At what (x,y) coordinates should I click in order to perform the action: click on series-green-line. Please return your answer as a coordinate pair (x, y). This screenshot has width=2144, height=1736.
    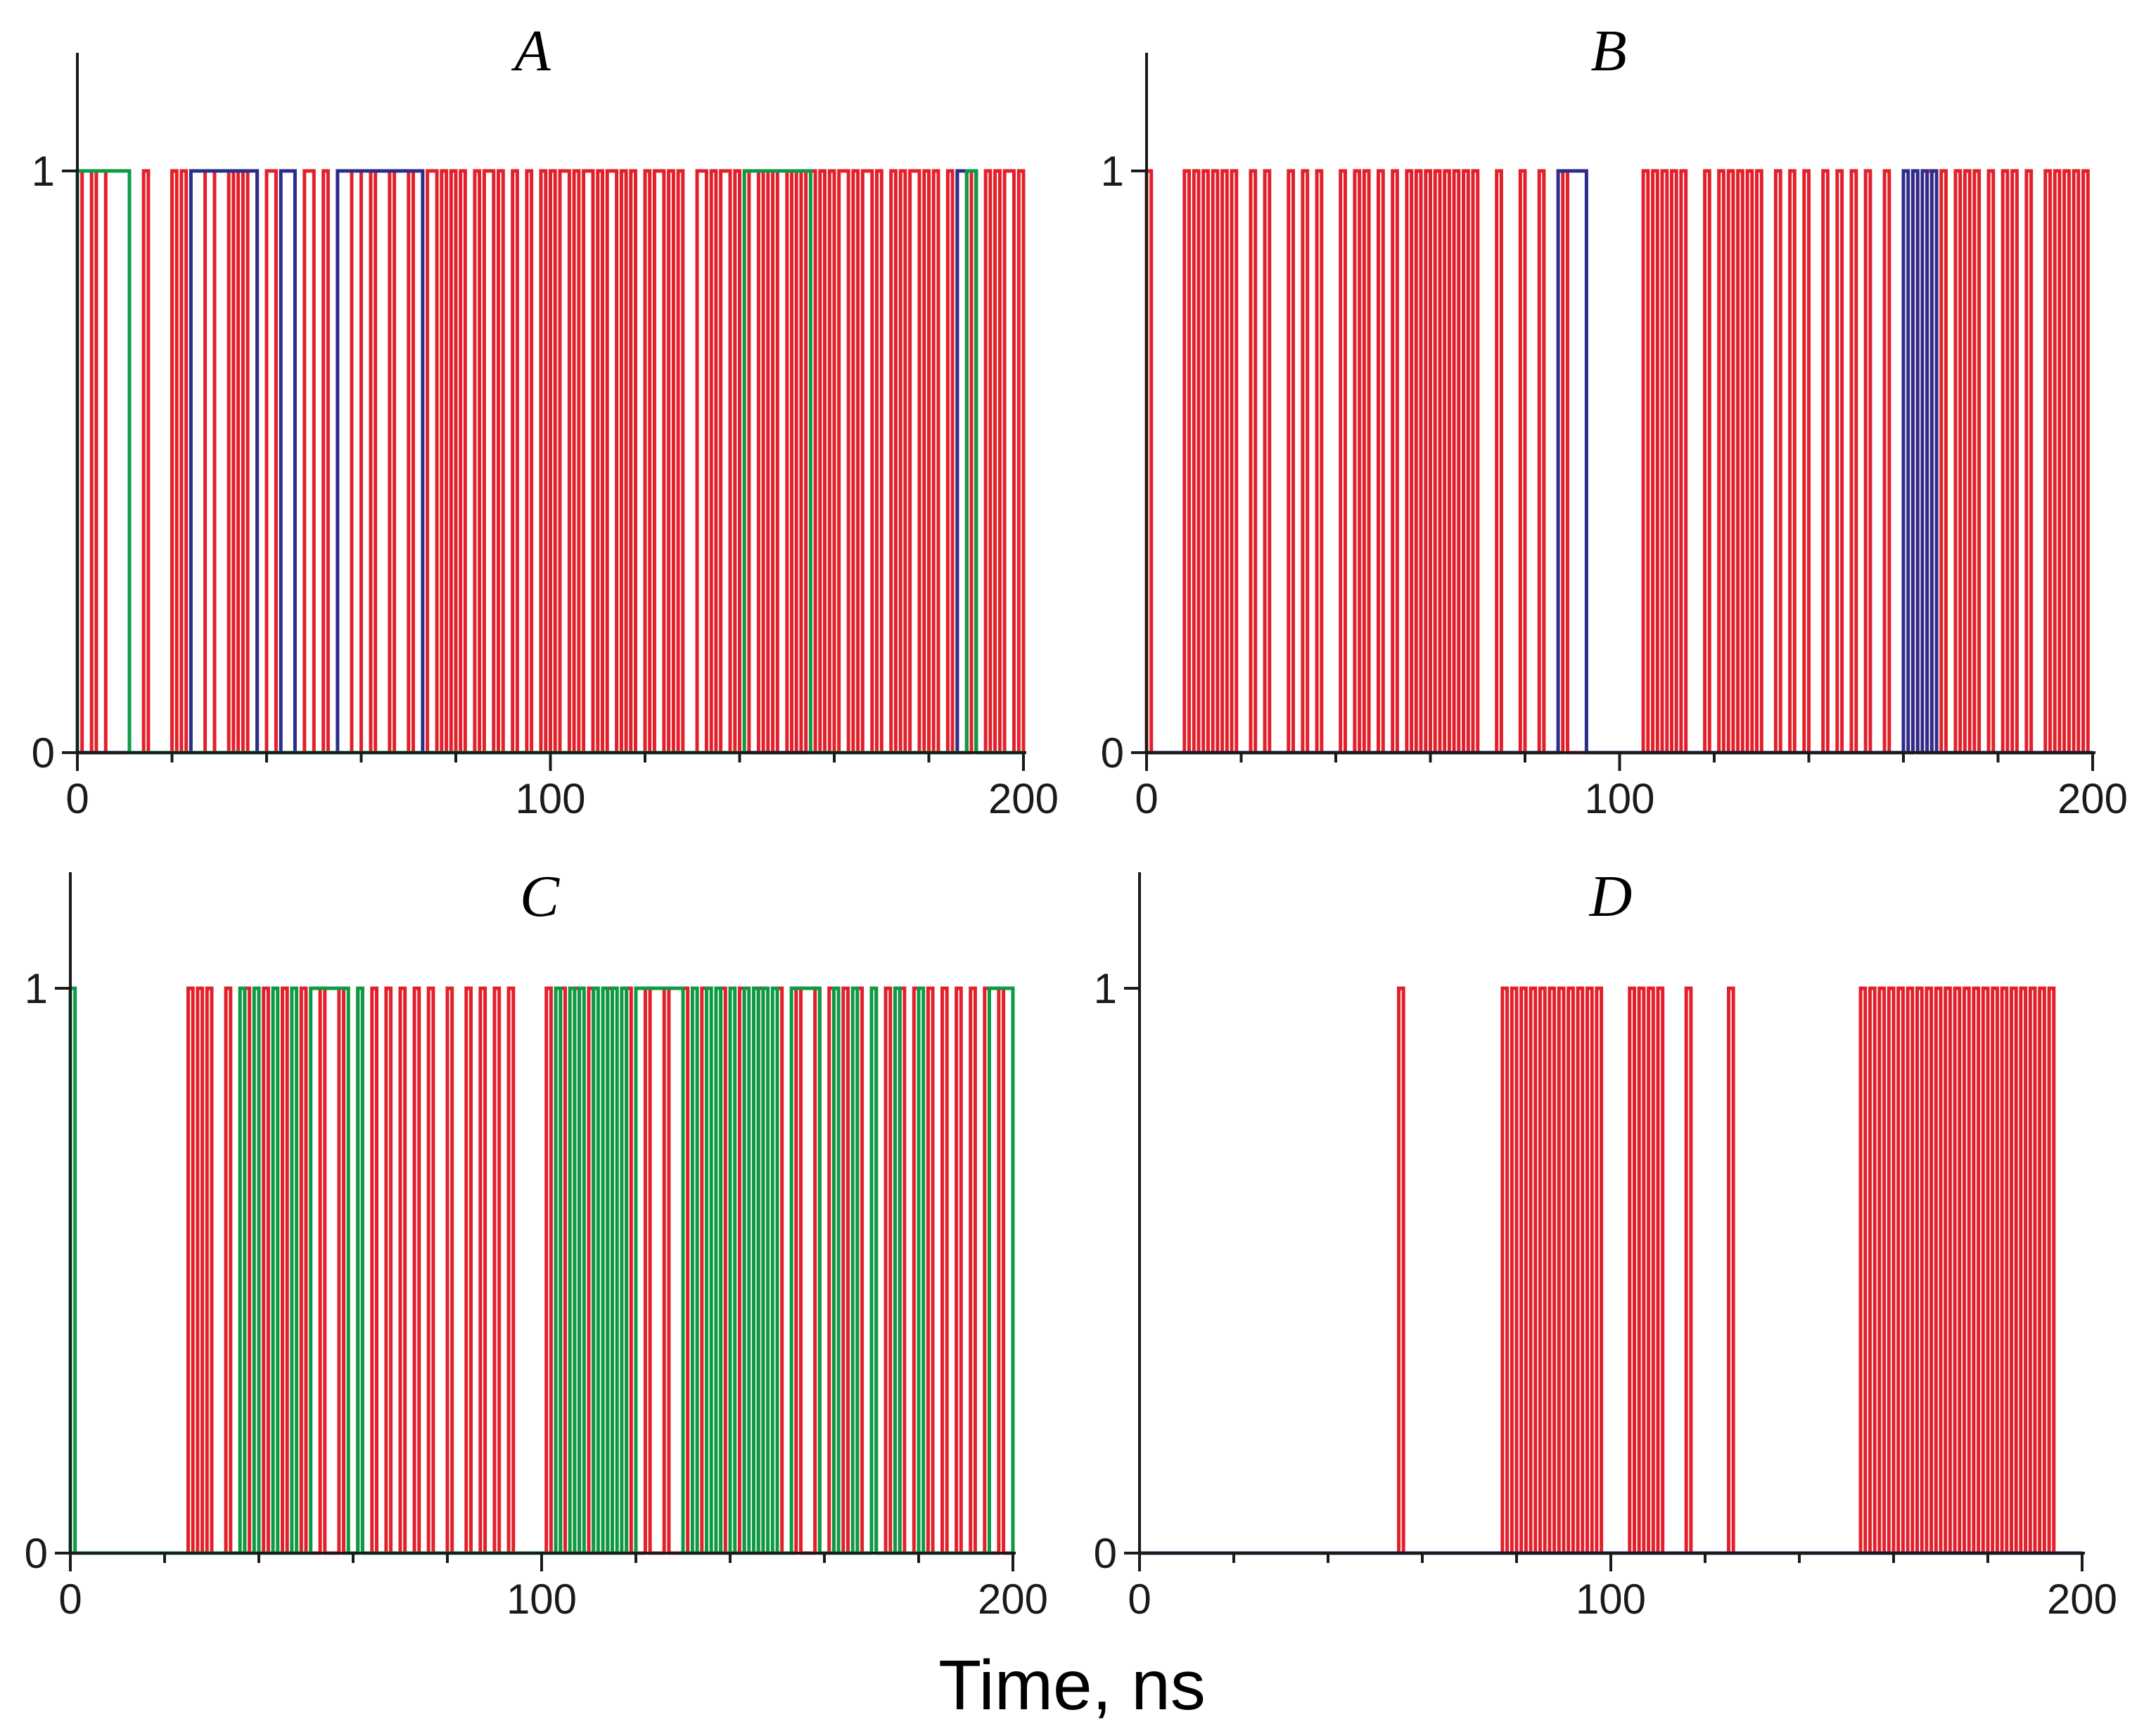
    Looking at the image, I should click on (549, 462).